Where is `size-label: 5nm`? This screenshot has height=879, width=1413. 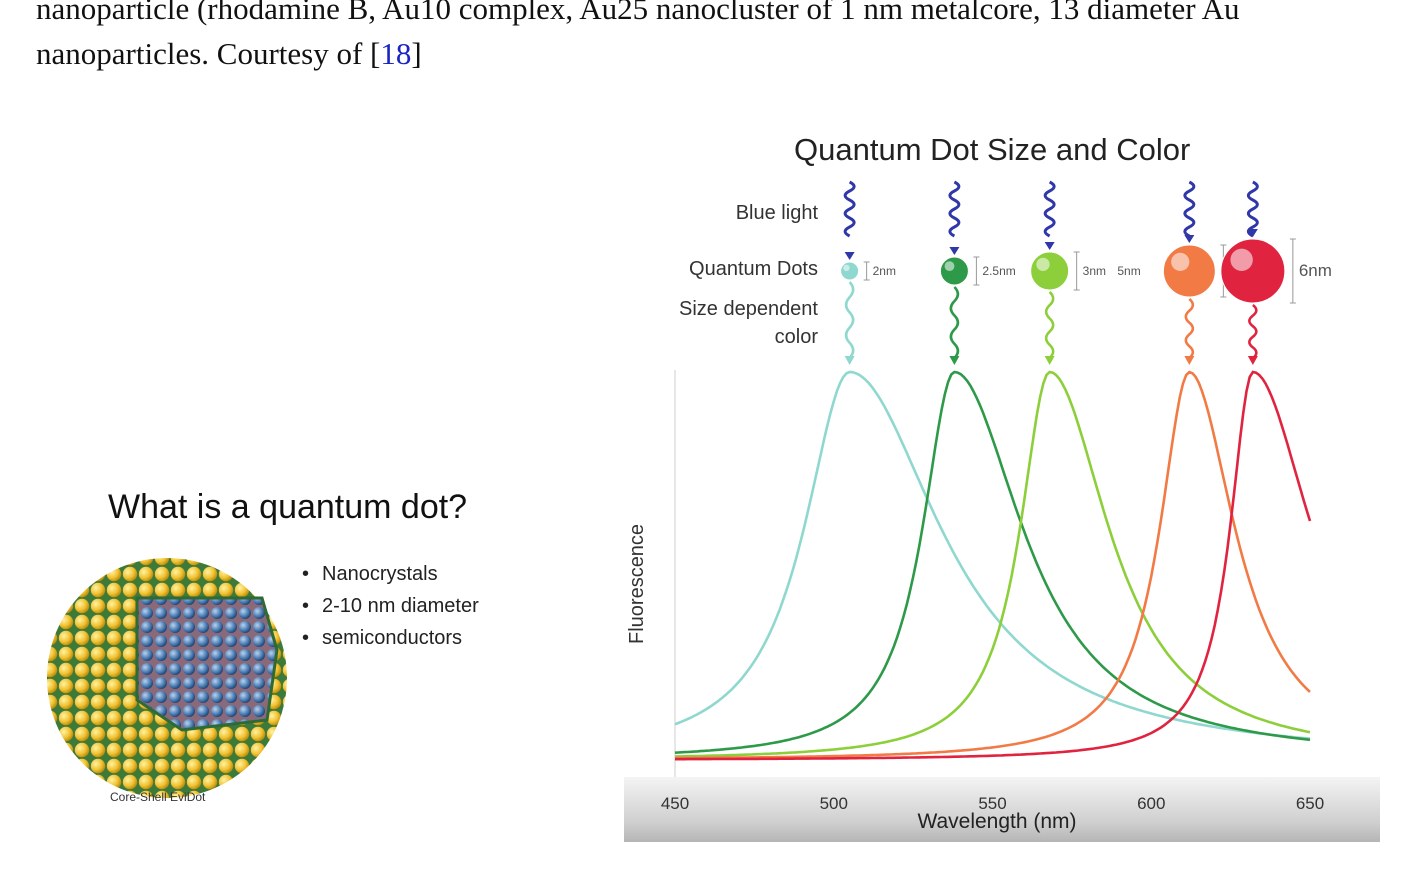 size-label: 5nm is located at coordinates (1129, 271).